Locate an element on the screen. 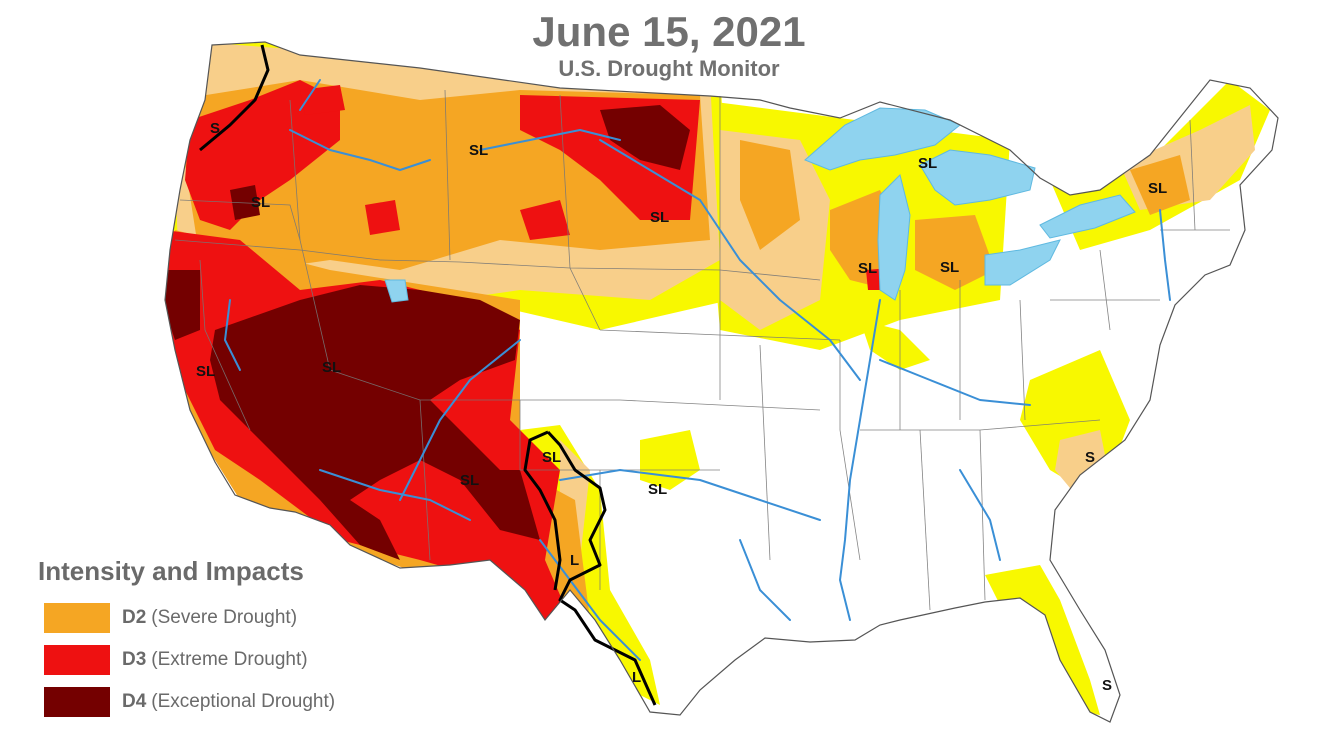  legend-item-d4: D4 (Exceptional Drought) is located at coordinates (186, 702).